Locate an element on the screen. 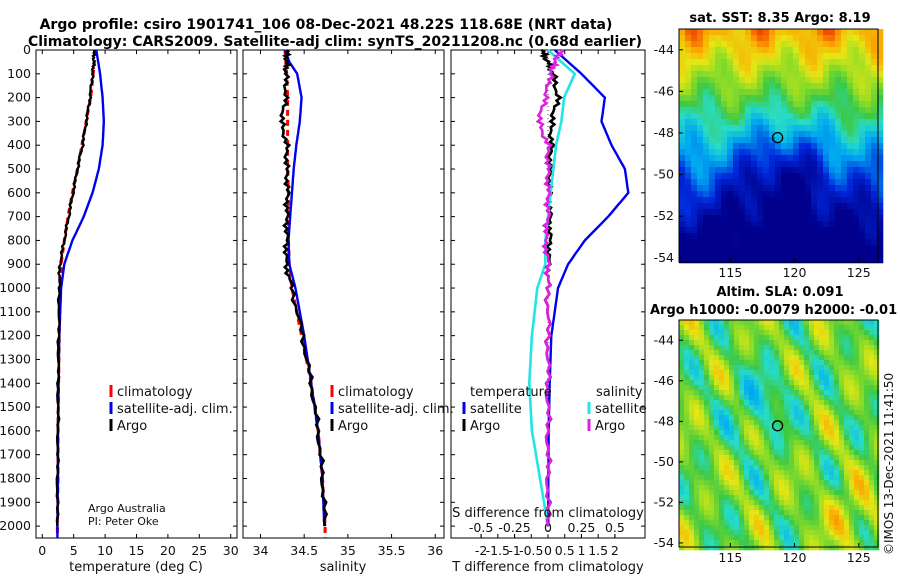 The image size is (900, 580). depth-tick-label: 200 is located at coordinates (19, 97).